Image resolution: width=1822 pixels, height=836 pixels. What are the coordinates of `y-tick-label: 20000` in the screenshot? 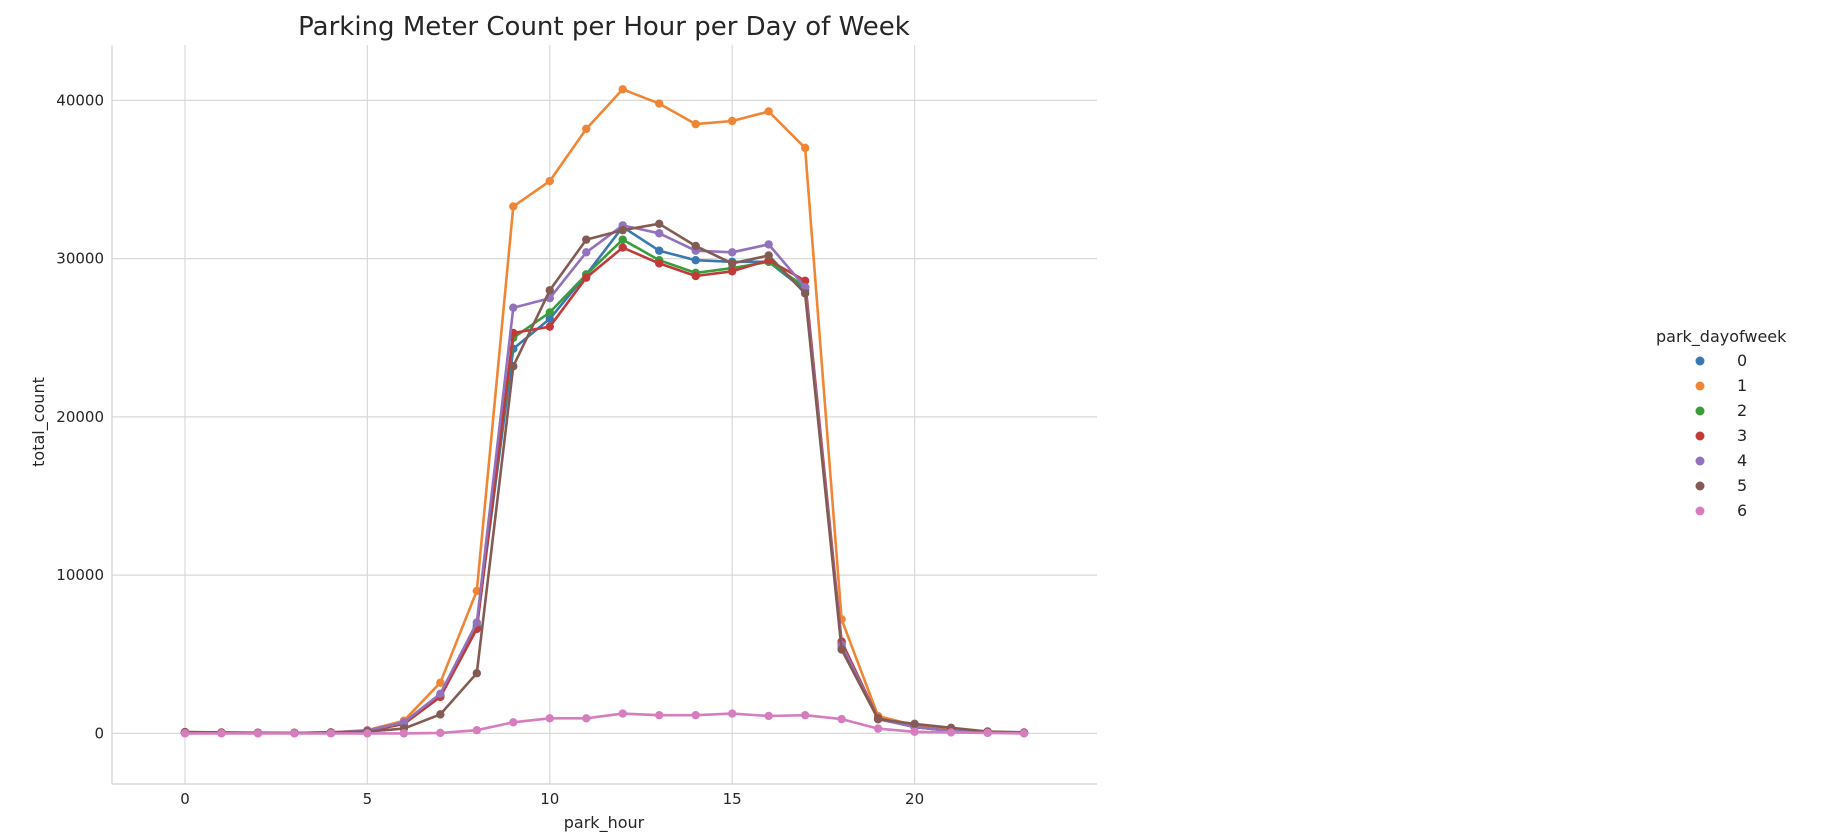 It's located at (80, 417).